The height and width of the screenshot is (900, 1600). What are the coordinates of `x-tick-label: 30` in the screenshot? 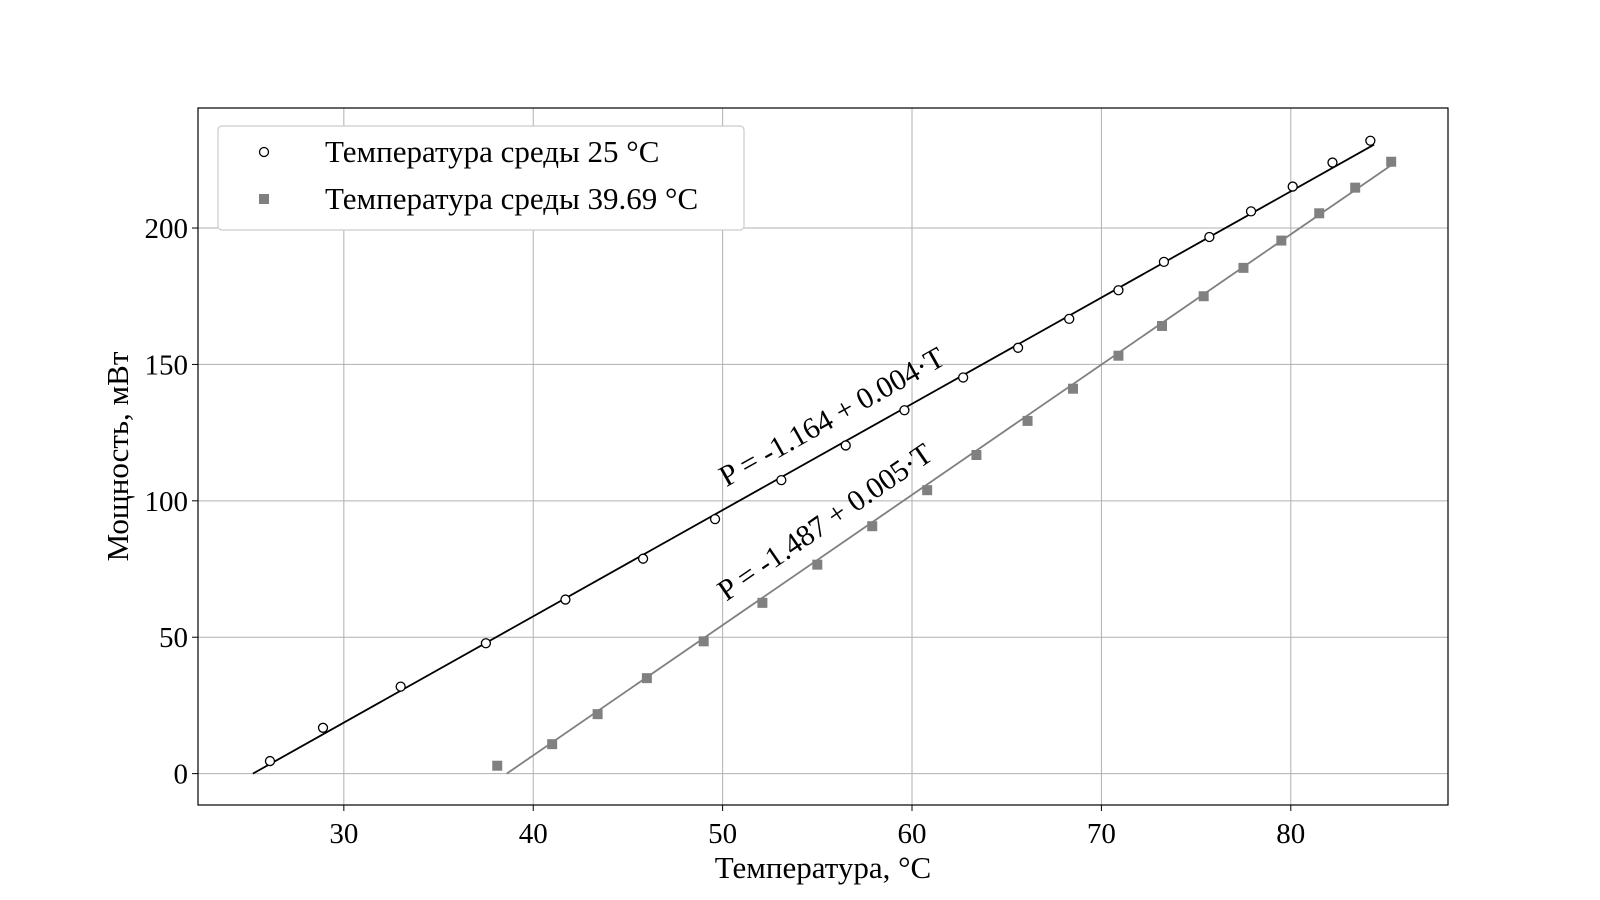 It's located at (343, 834).